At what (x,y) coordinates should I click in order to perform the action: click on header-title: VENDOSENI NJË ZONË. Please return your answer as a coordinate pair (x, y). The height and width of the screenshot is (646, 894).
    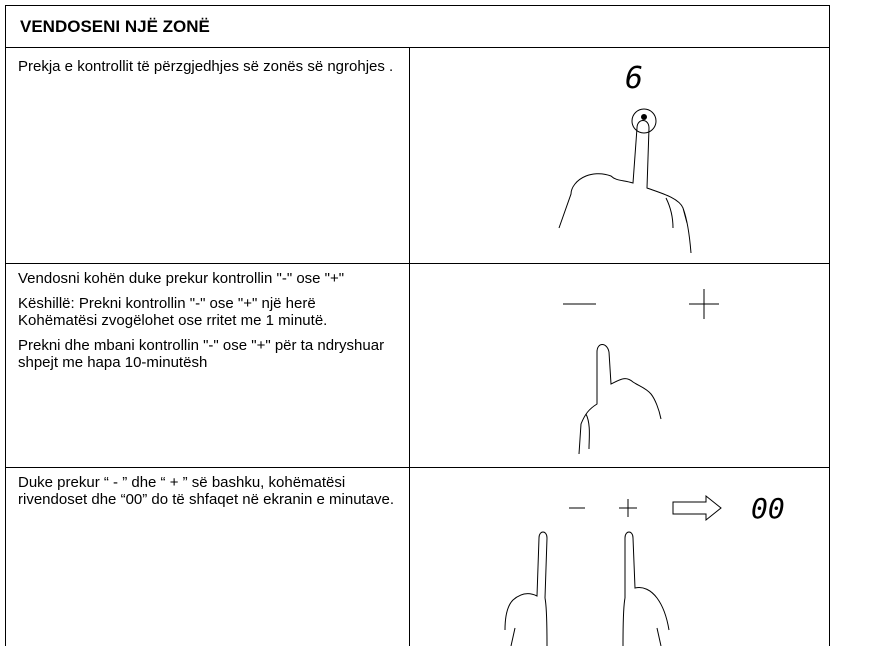
    Looking at the image, I should click on (115, 26).